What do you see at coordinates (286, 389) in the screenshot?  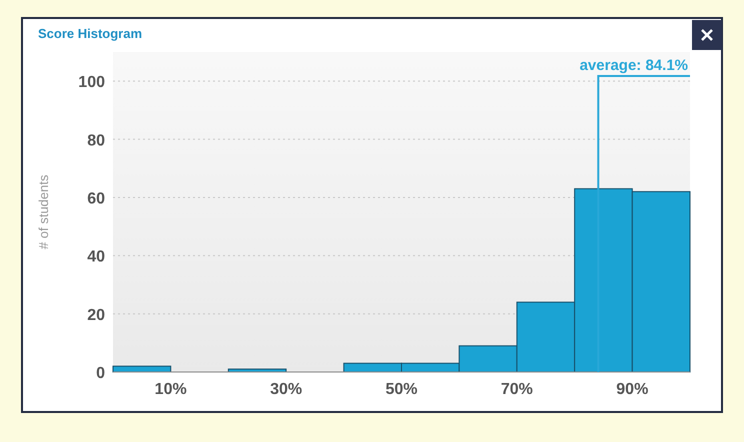 I see `x-tick-label: 30%` at bounding box center [286, 389].